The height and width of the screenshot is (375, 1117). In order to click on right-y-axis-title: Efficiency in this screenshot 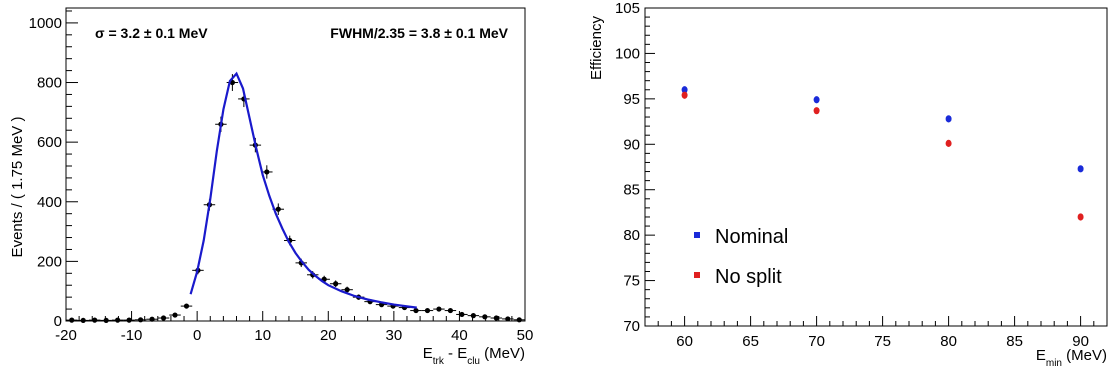, I will do `click(596, 48)`.